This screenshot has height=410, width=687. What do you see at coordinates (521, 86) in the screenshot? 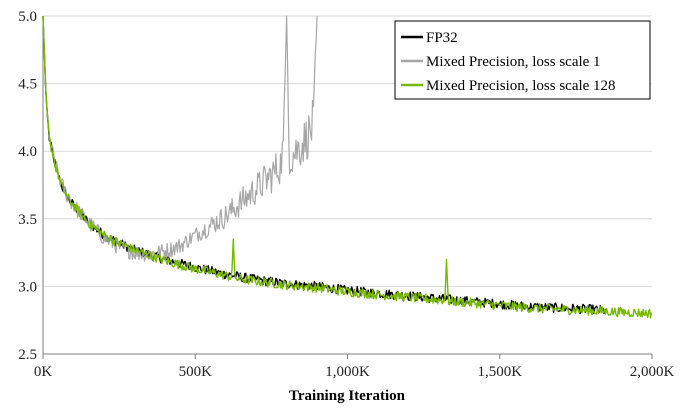
I see `legend-label-2: Mixed Precision, loss scale 128` at bounding box center [521, 86].